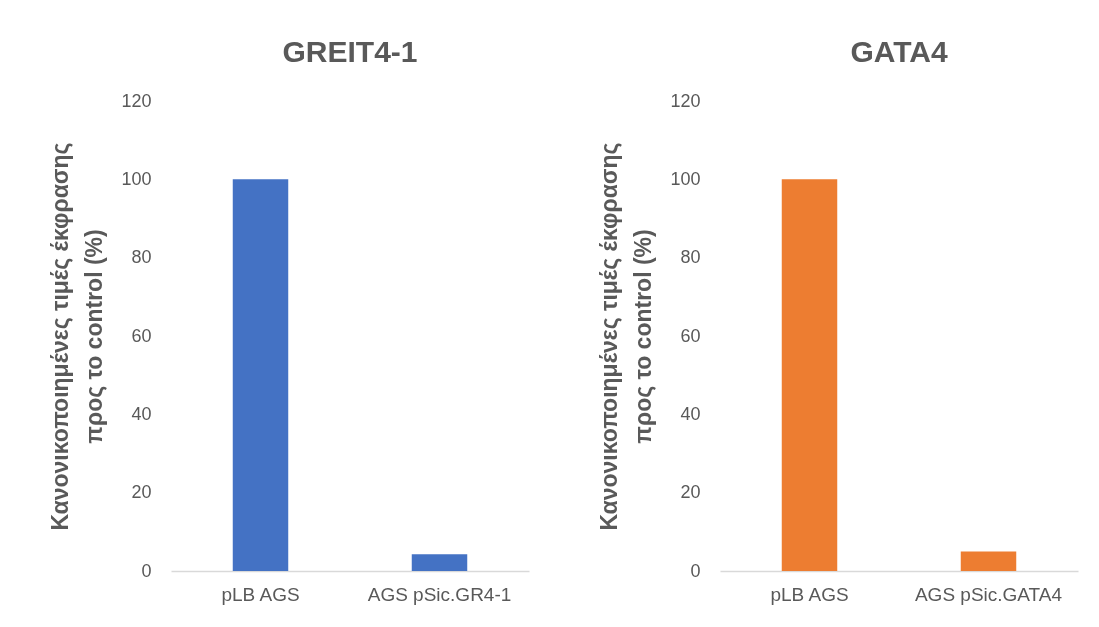  What do you see at coordinates (350, 51) in the screenshot?
I see `chart-title: GREIT4-1` at bounding box center [350, 51].